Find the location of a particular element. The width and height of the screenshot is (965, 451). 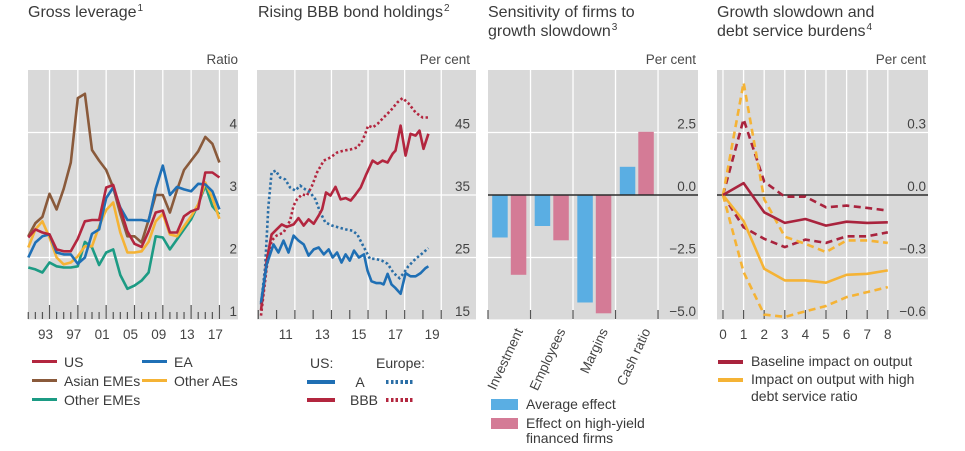

series-line-ea is located at coordinates (124, 215).